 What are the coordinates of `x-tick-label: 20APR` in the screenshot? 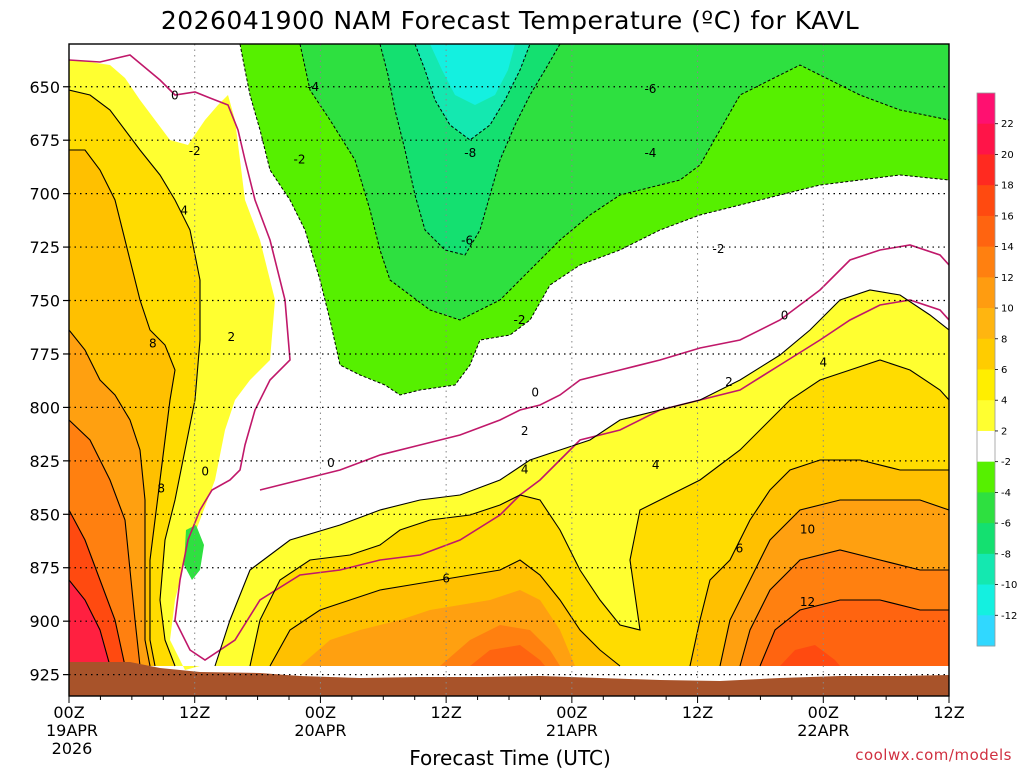 It's located at (320, 730).